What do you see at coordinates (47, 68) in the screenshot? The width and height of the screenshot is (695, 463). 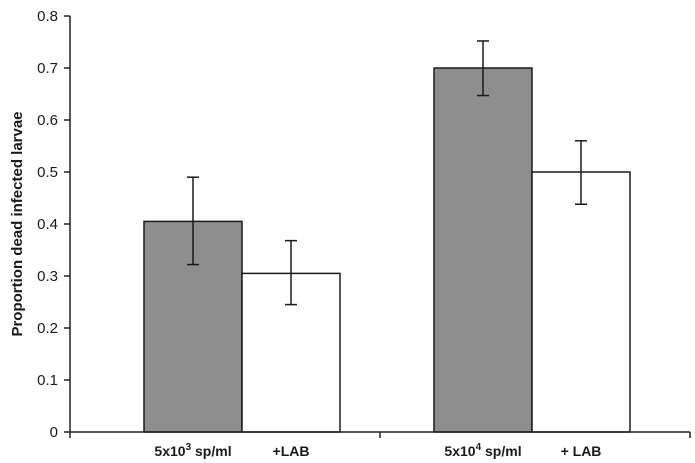 I see `y-tick-label: 0.7` at bounding box center [47, 68].